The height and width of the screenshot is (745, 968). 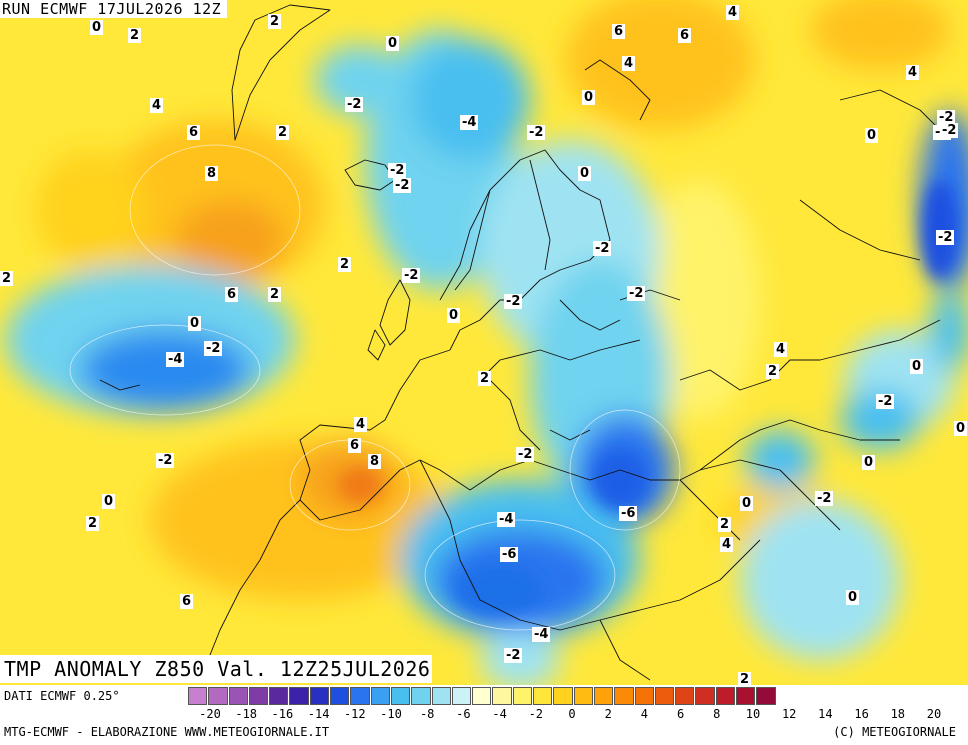 I want to click on legend-tick-label: -18, so click(x=246, y=714).